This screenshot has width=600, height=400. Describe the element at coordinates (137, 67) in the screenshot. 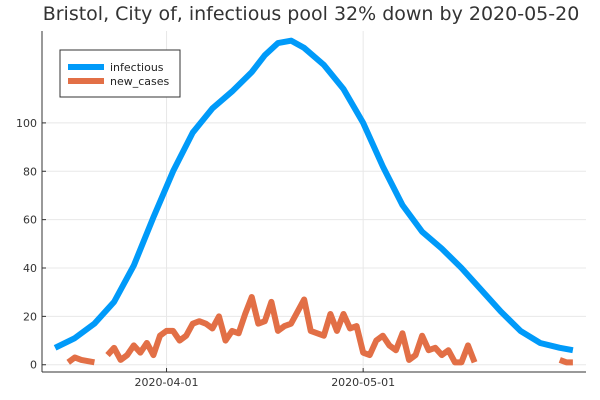

I see `legend-label-infectious: infectious` at that location.